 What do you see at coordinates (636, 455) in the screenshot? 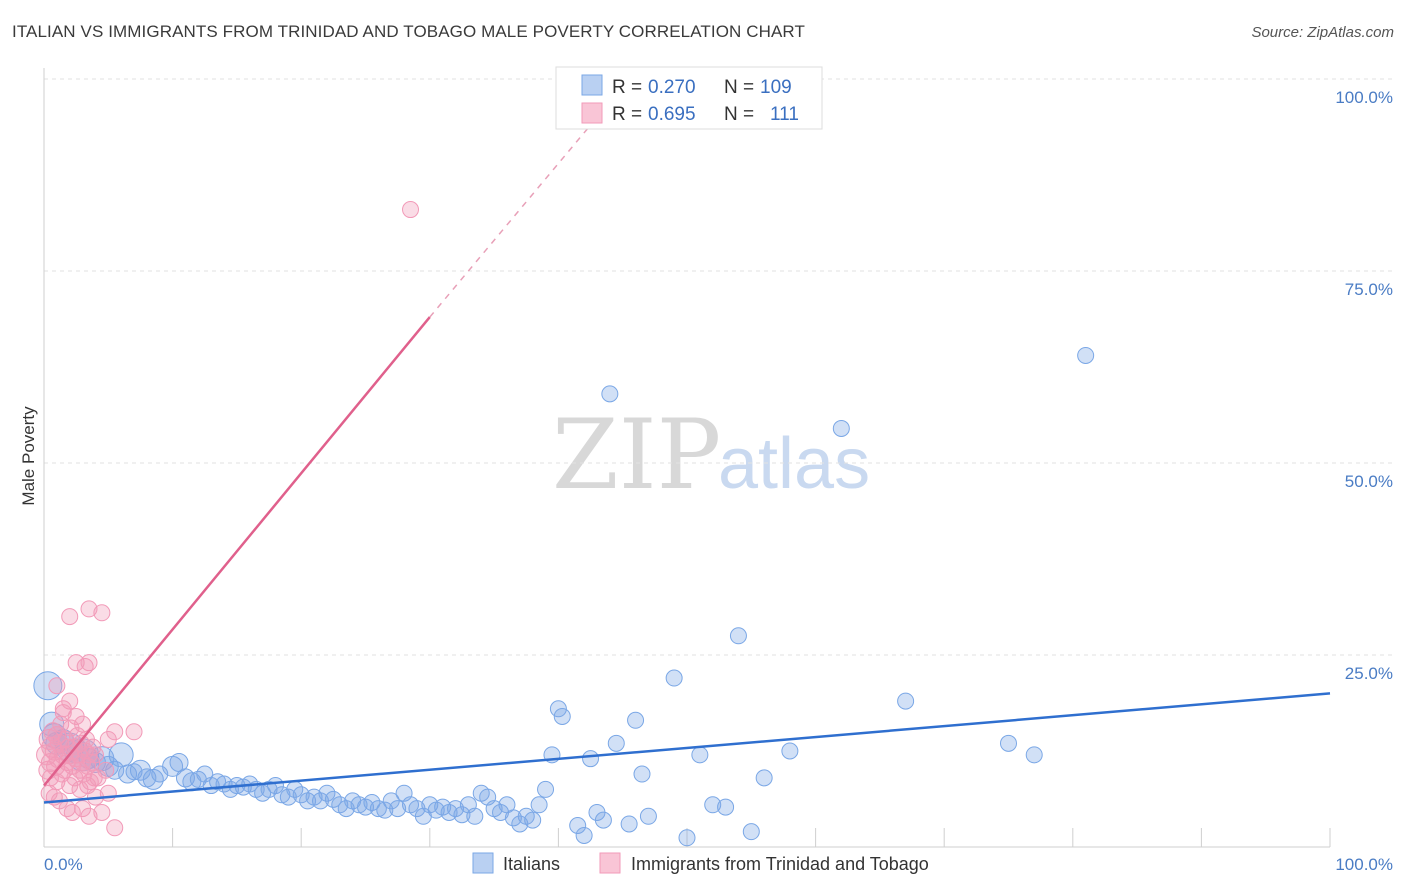
I see `watermark-zip: ZIP` at bounding box center [636, 455].